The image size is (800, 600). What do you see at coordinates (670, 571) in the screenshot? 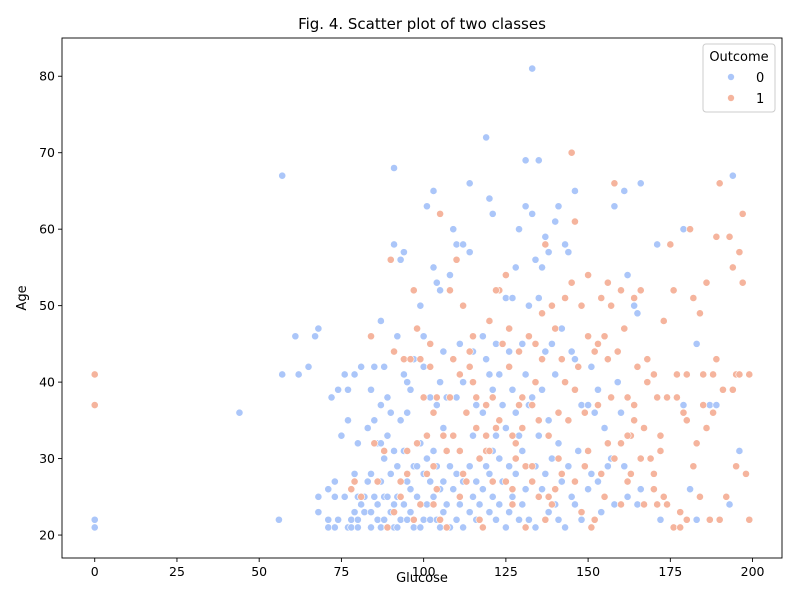
I see `x-tick-label: 175` at bounding box center [670, 571].